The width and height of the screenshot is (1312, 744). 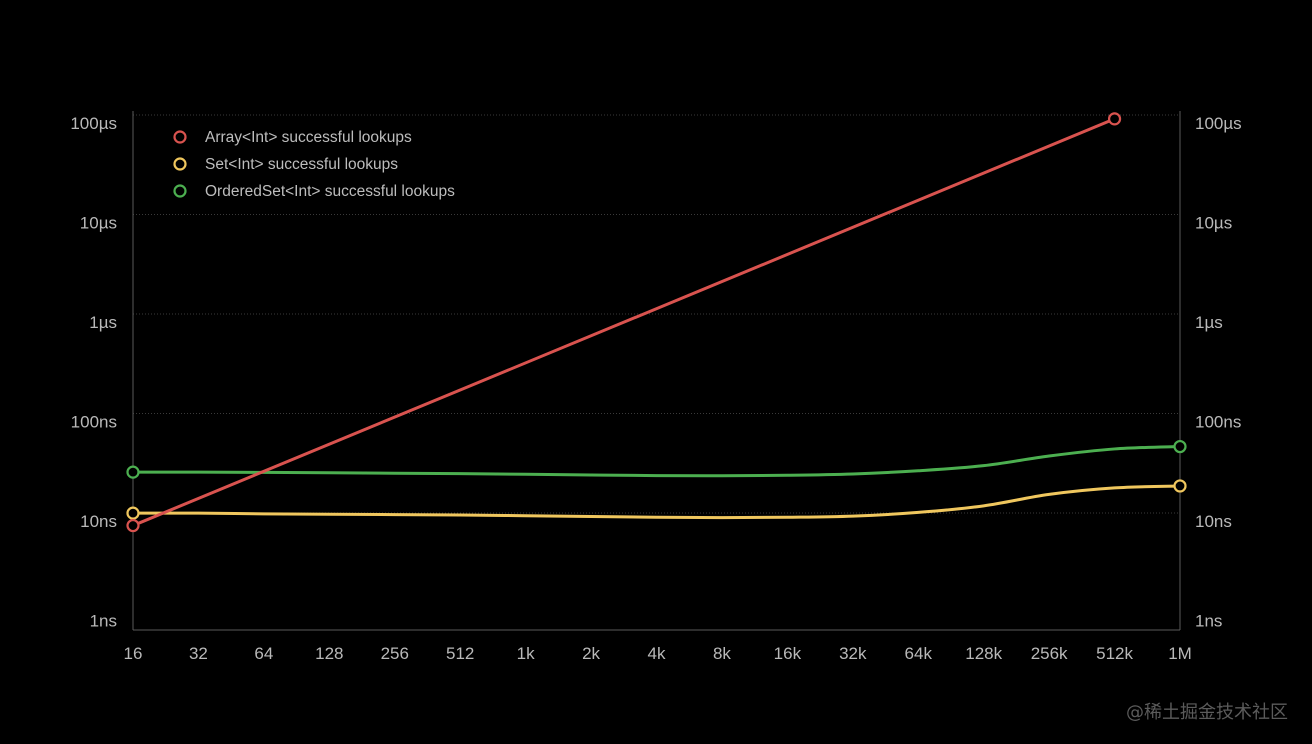 I want to click on x-tick-label: 16, so click(x=133, y=653).